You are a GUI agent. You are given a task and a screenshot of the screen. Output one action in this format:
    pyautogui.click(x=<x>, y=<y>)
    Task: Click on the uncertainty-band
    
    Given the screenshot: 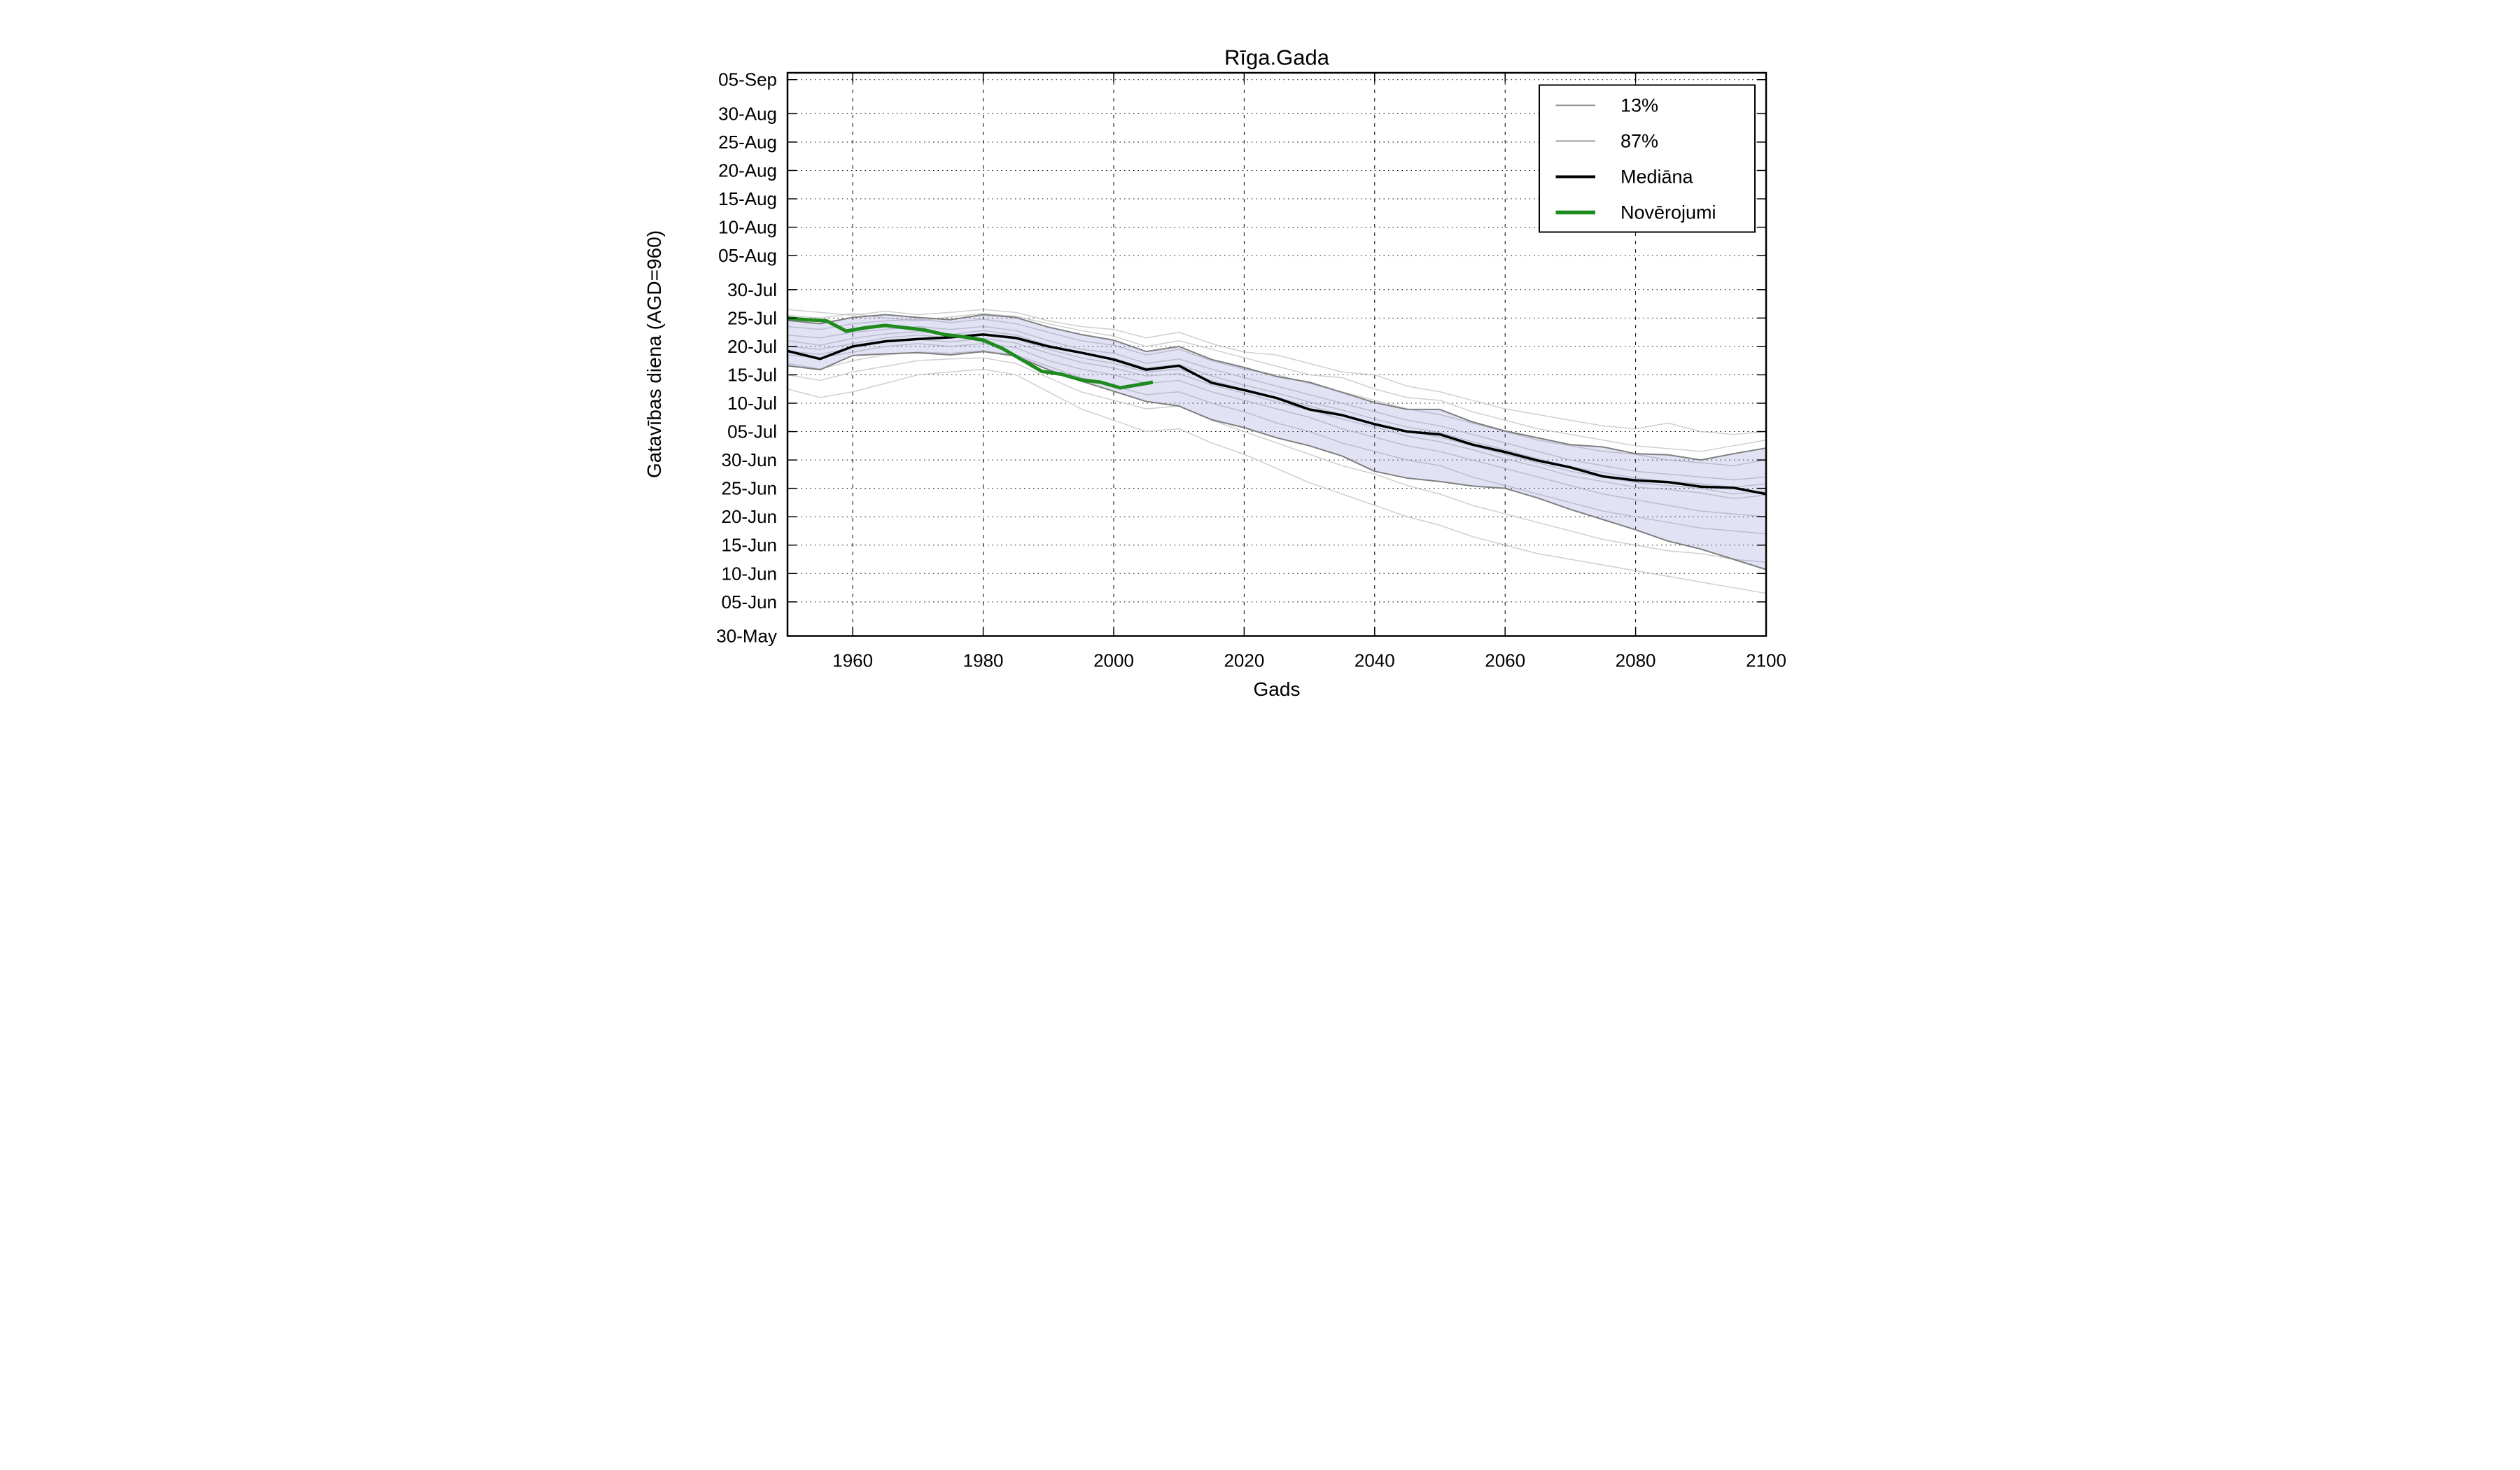 What is the action you would take?
    pyautogui.click(x=1277, y=442)
    